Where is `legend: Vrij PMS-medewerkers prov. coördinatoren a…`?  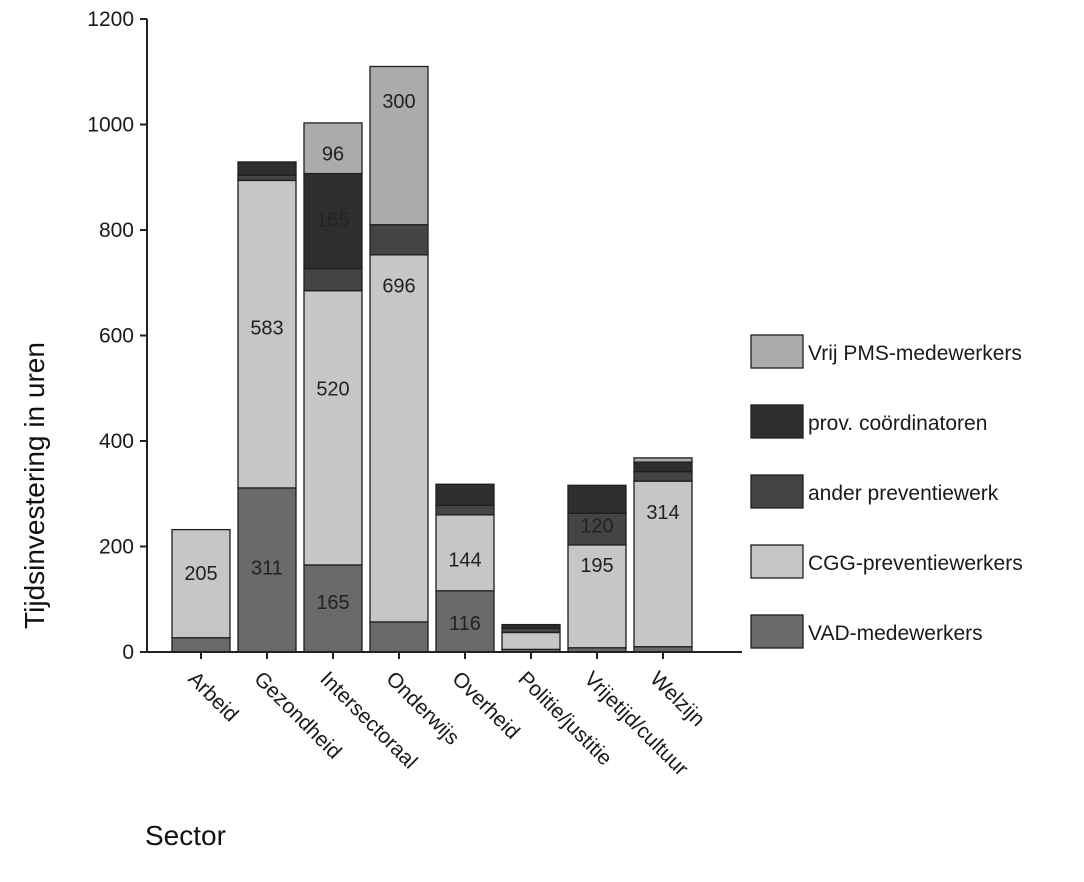 legend: Vrij PMS-medewerkers prov. coördinatoren a… is located at coordinates (886, 491).